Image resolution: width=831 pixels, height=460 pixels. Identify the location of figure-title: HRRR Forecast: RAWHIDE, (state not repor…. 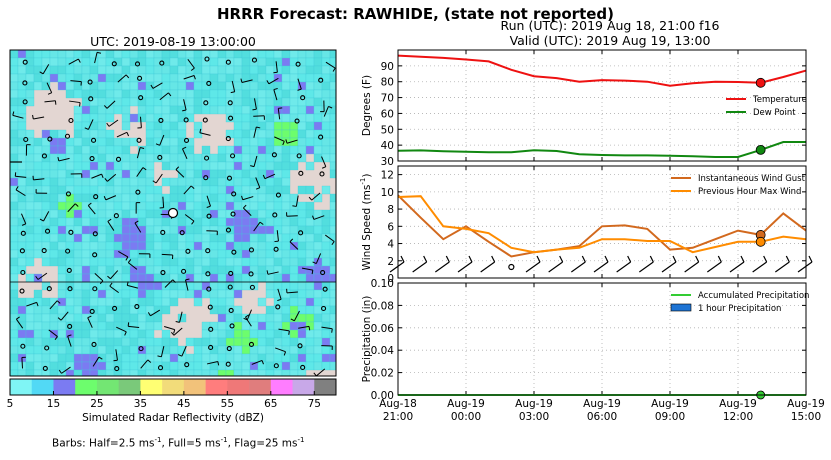
(415, 14).